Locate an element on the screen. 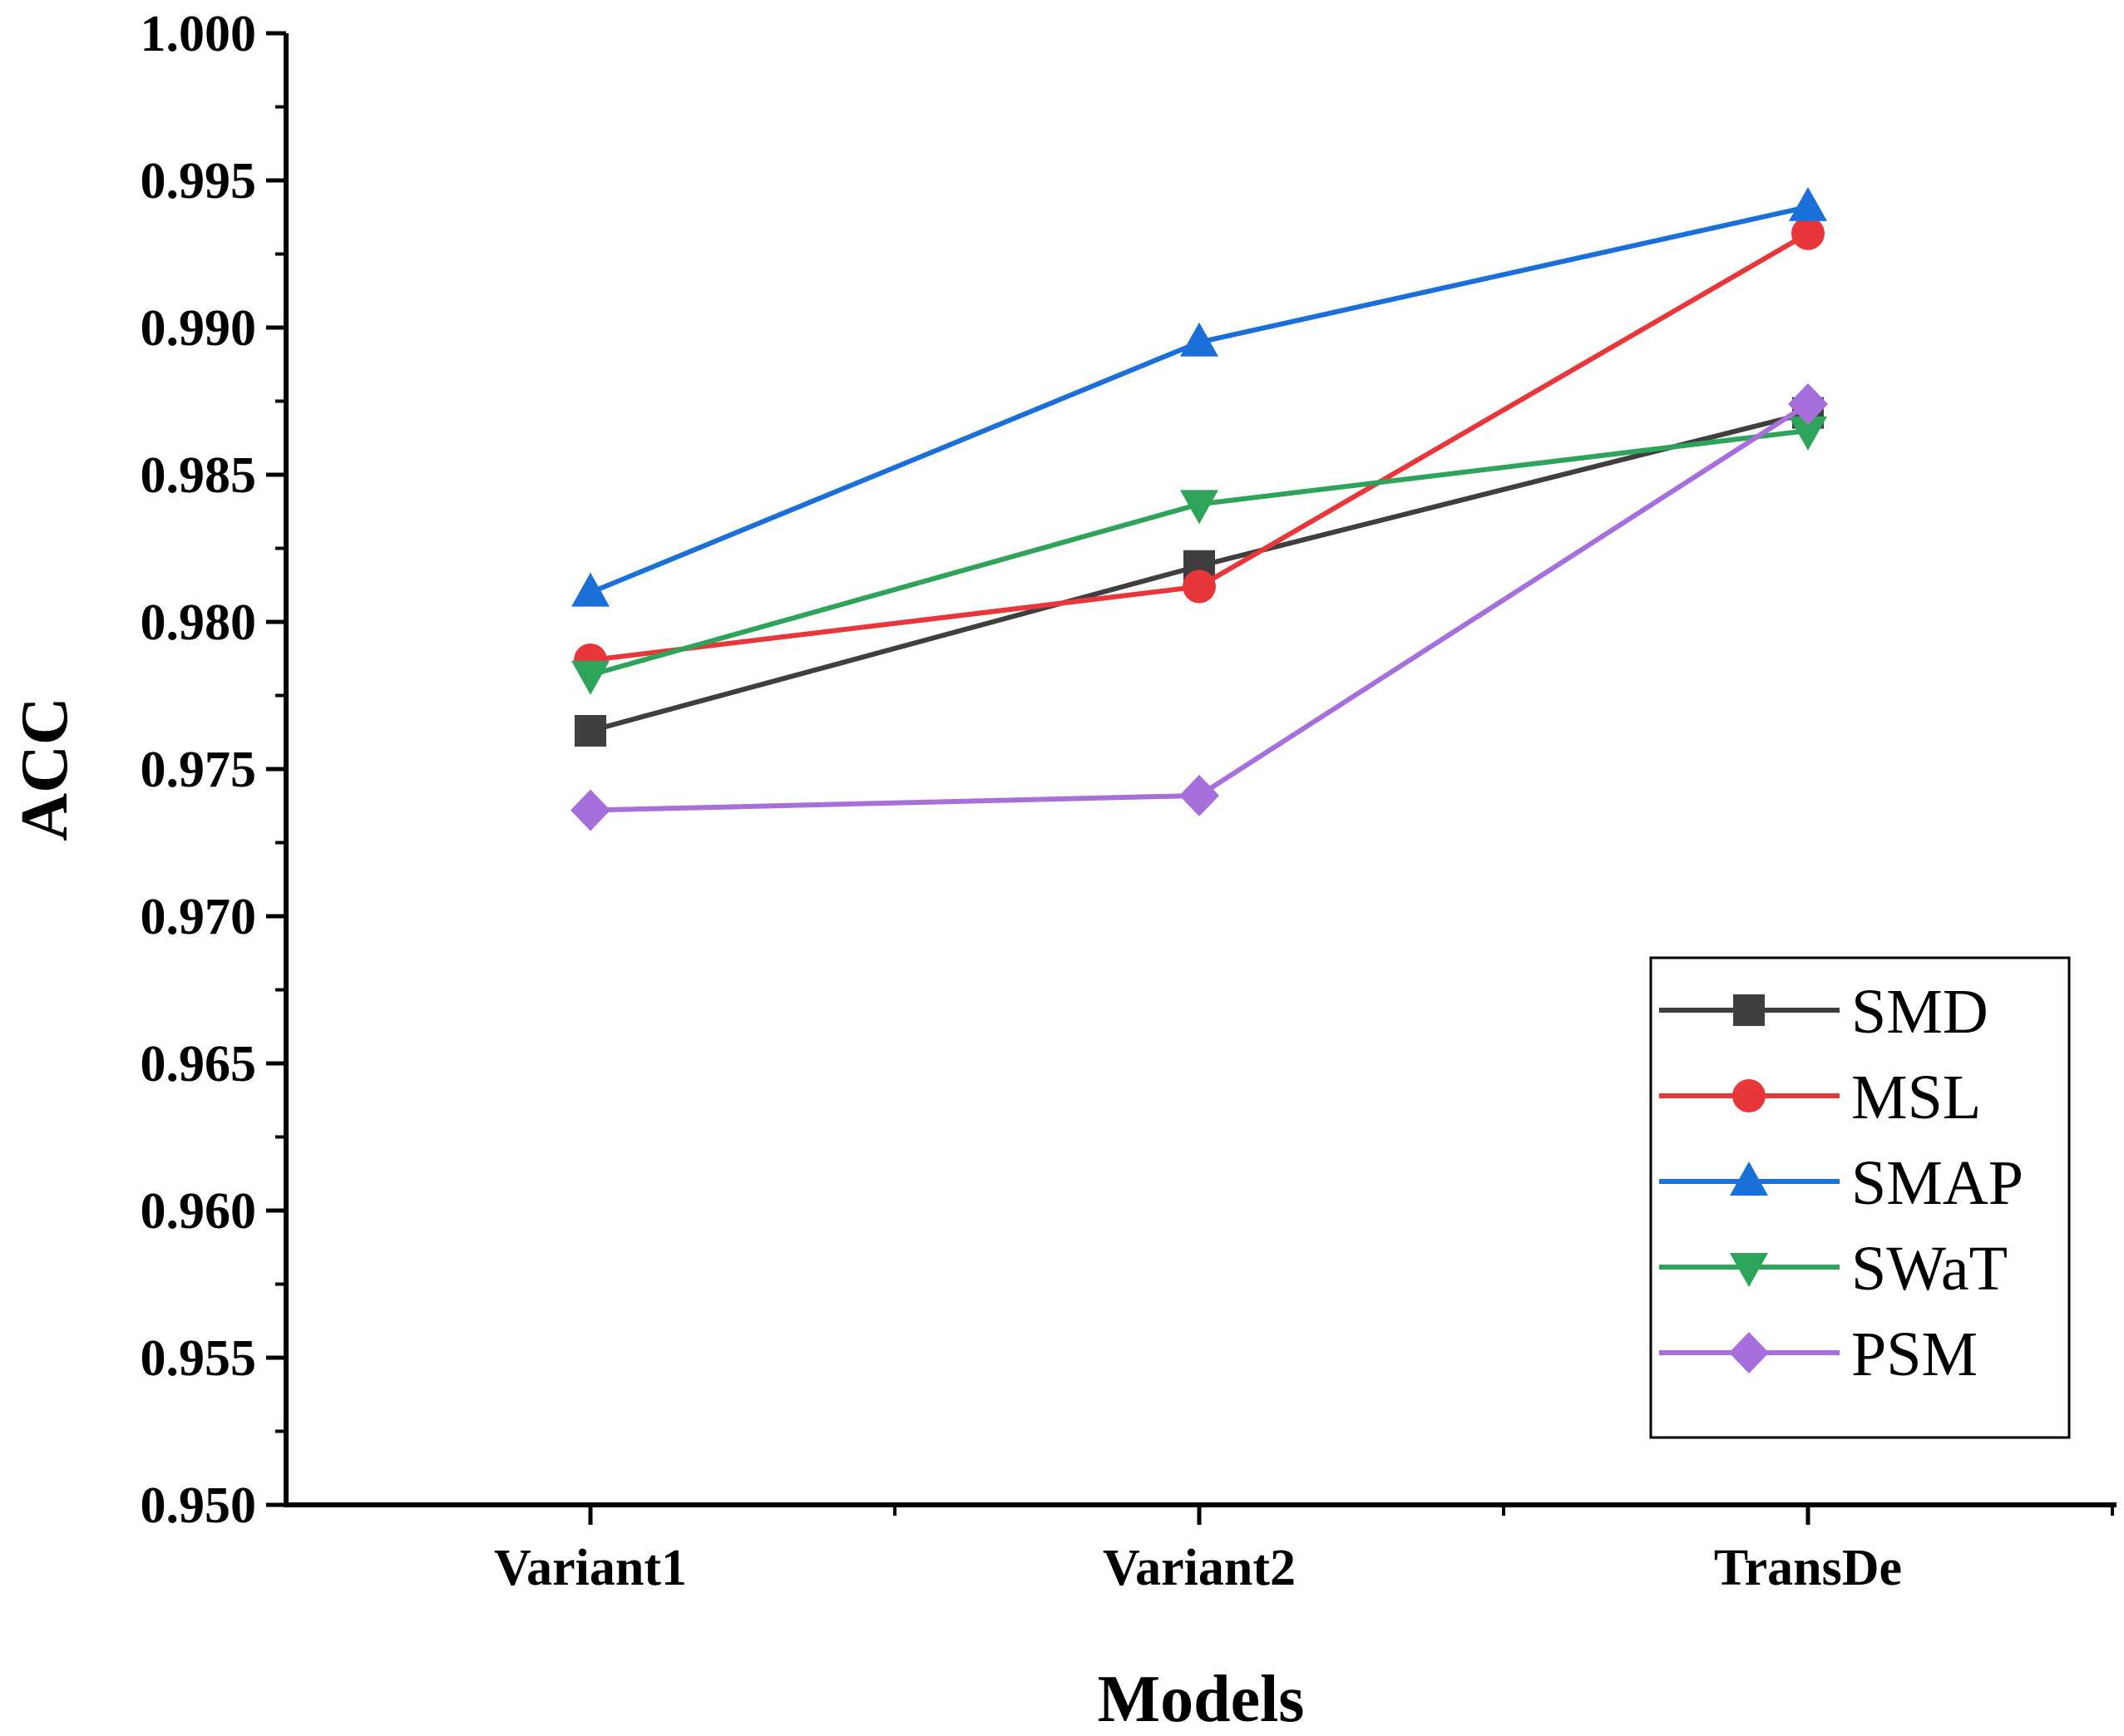  legend-item-smd: SMD is located at coordinates (1823, 1012).